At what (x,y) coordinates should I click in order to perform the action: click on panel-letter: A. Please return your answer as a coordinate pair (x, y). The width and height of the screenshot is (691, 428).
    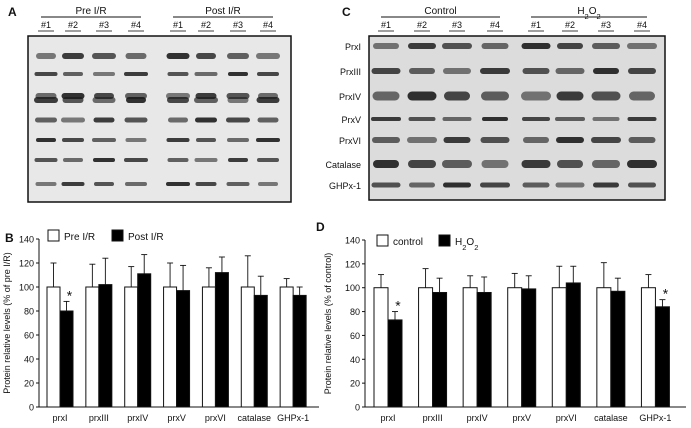
    Looking at the image, I should click on (12, 12).